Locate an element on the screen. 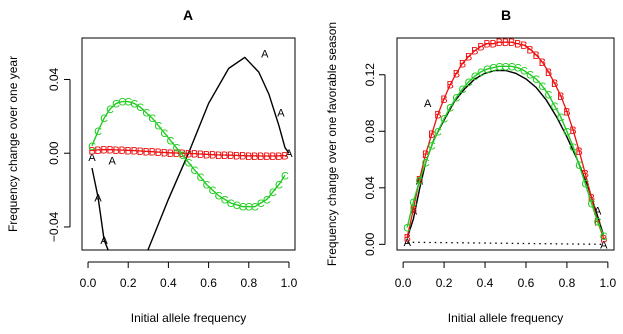  series-b-line is located at coordinates (188, 153).